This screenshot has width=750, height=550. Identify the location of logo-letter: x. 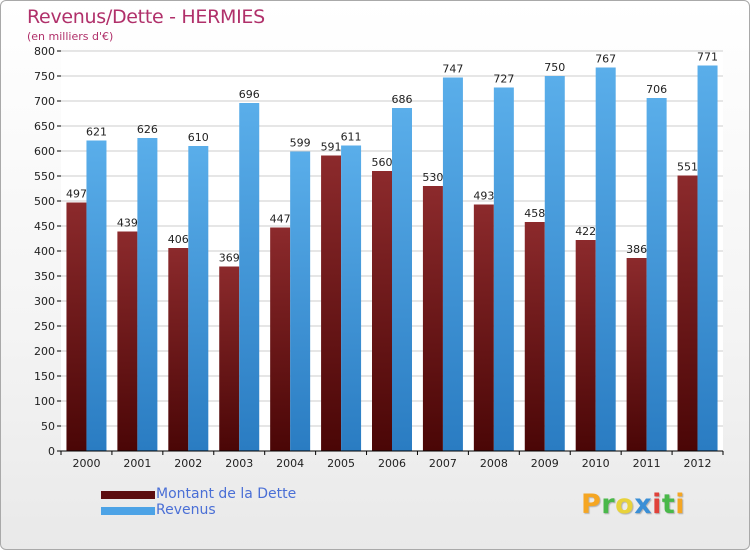
(643, 504).